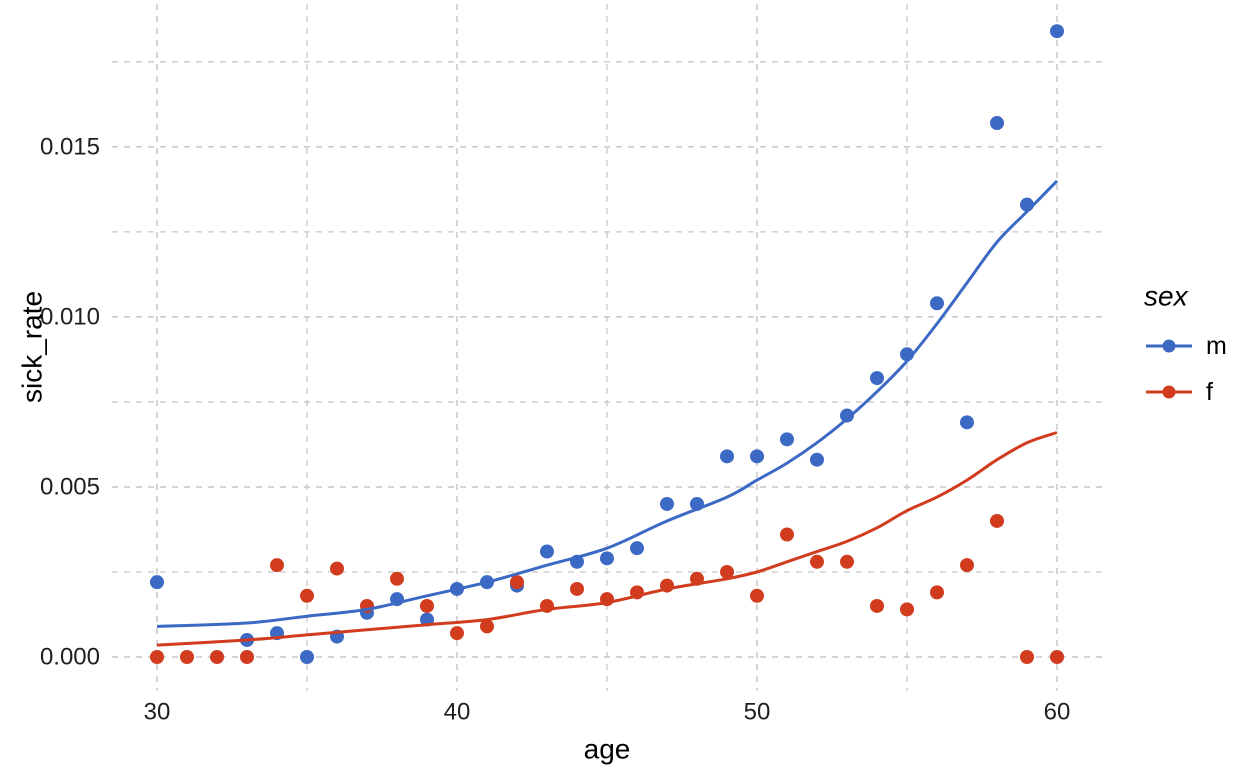 The width and height of the screenshot is (1248, 768). I want to click on x-tick-label: 30, so click(157, 712).